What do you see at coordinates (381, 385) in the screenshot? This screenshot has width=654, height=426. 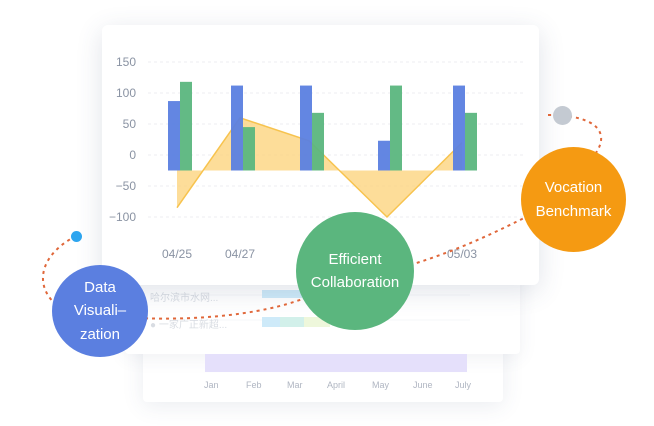 I see `month-label: May` at bounding box center [381, 385].